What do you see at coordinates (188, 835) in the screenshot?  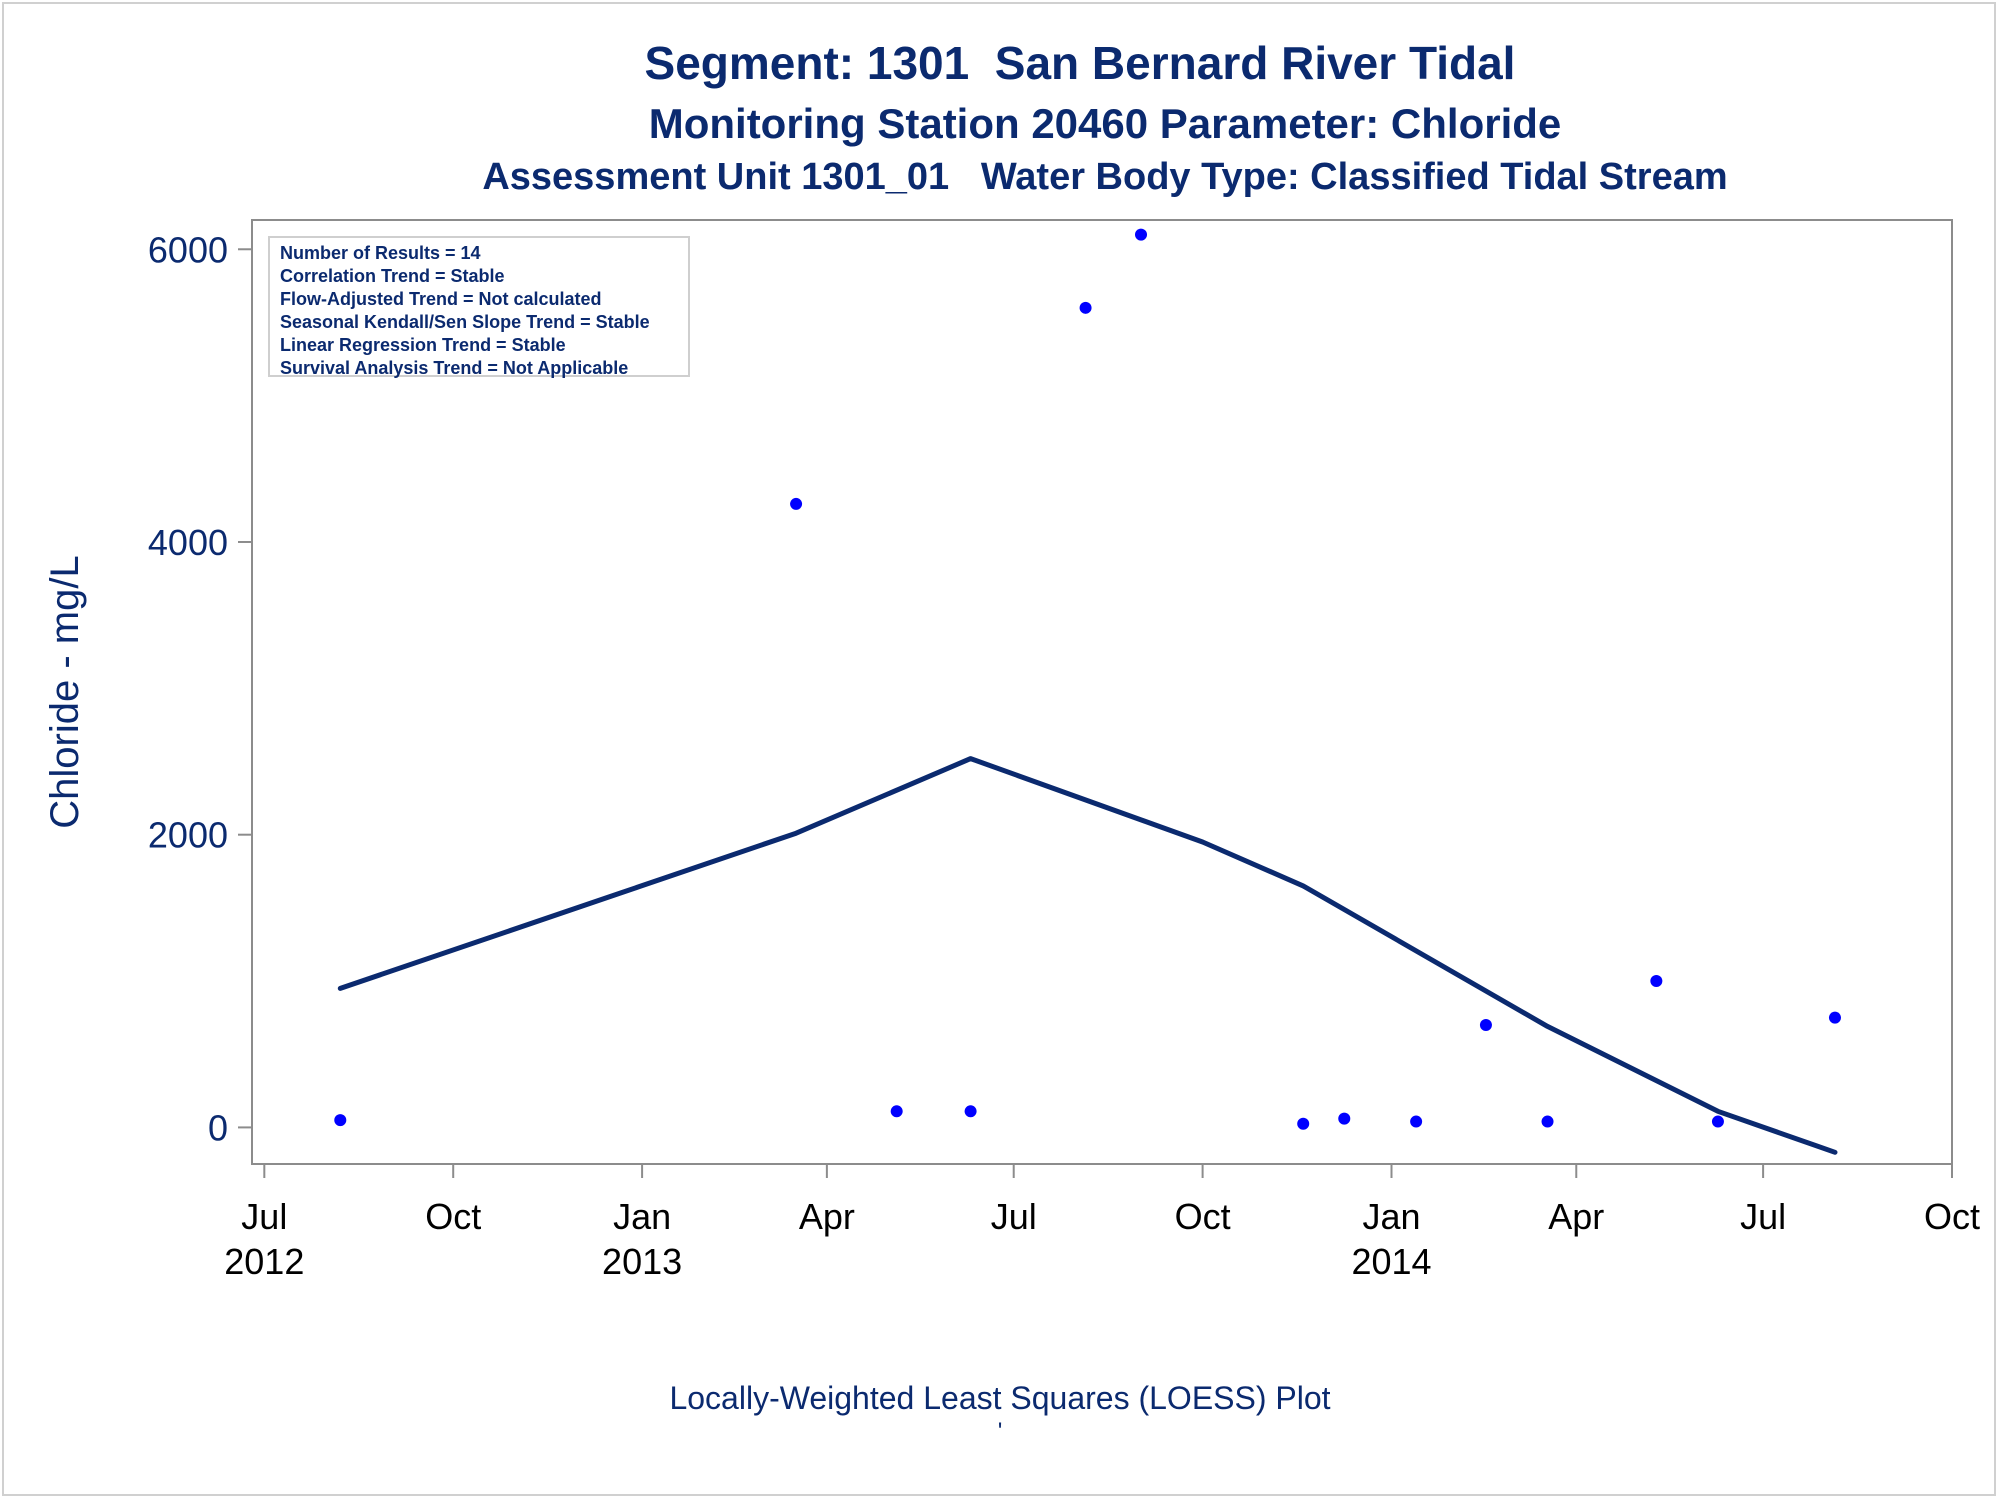 I see `y-tick-label: 2000` at bounding box center [188, 835].